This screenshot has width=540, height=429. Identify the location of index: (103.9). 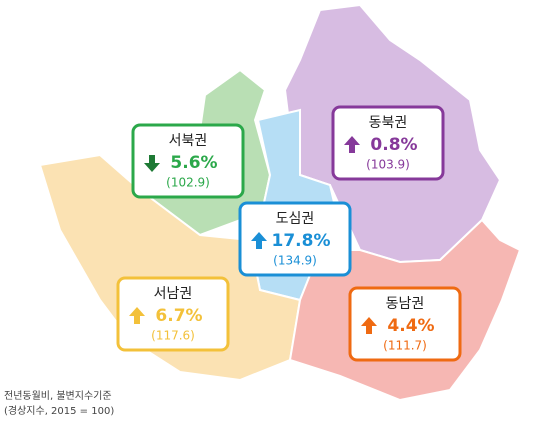
(388, 165).